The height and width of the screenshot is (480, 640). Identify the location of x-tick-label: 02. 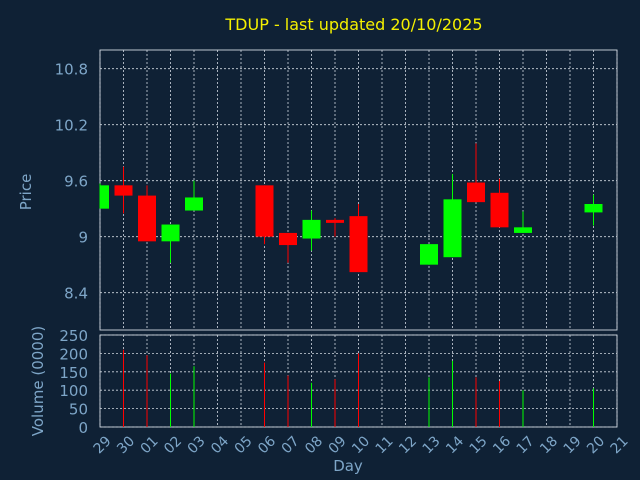
(173, 445).